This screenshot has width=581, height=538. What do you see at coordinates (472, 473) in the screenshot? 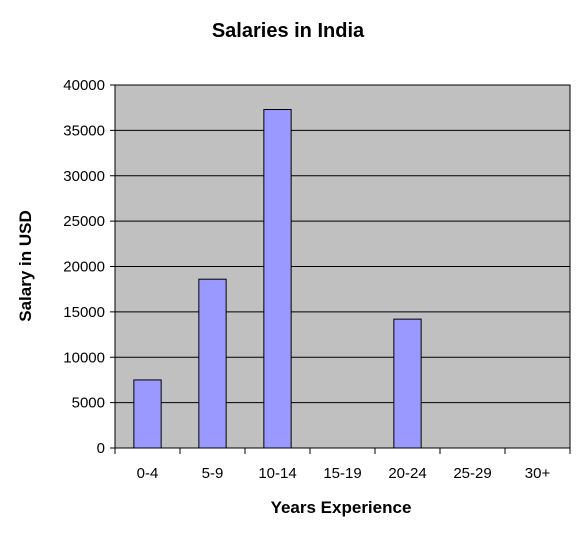
I see `x-tick-label: 25-29` at bounding box center [472, 473].